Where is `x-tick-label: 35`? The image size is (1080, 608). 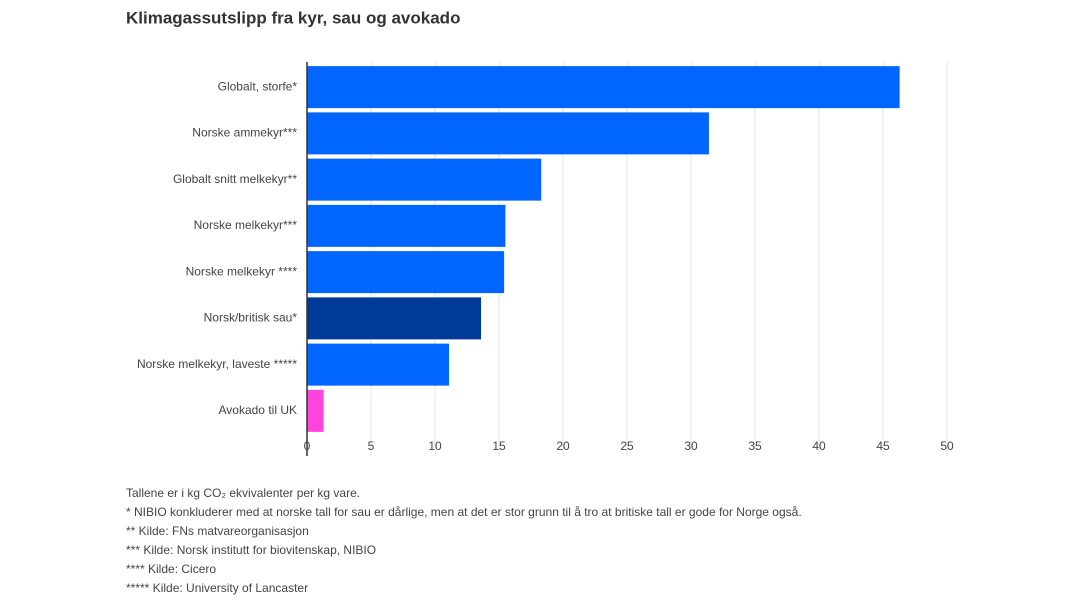 x-tick-label: 35 is located at coordinates (755, 446).